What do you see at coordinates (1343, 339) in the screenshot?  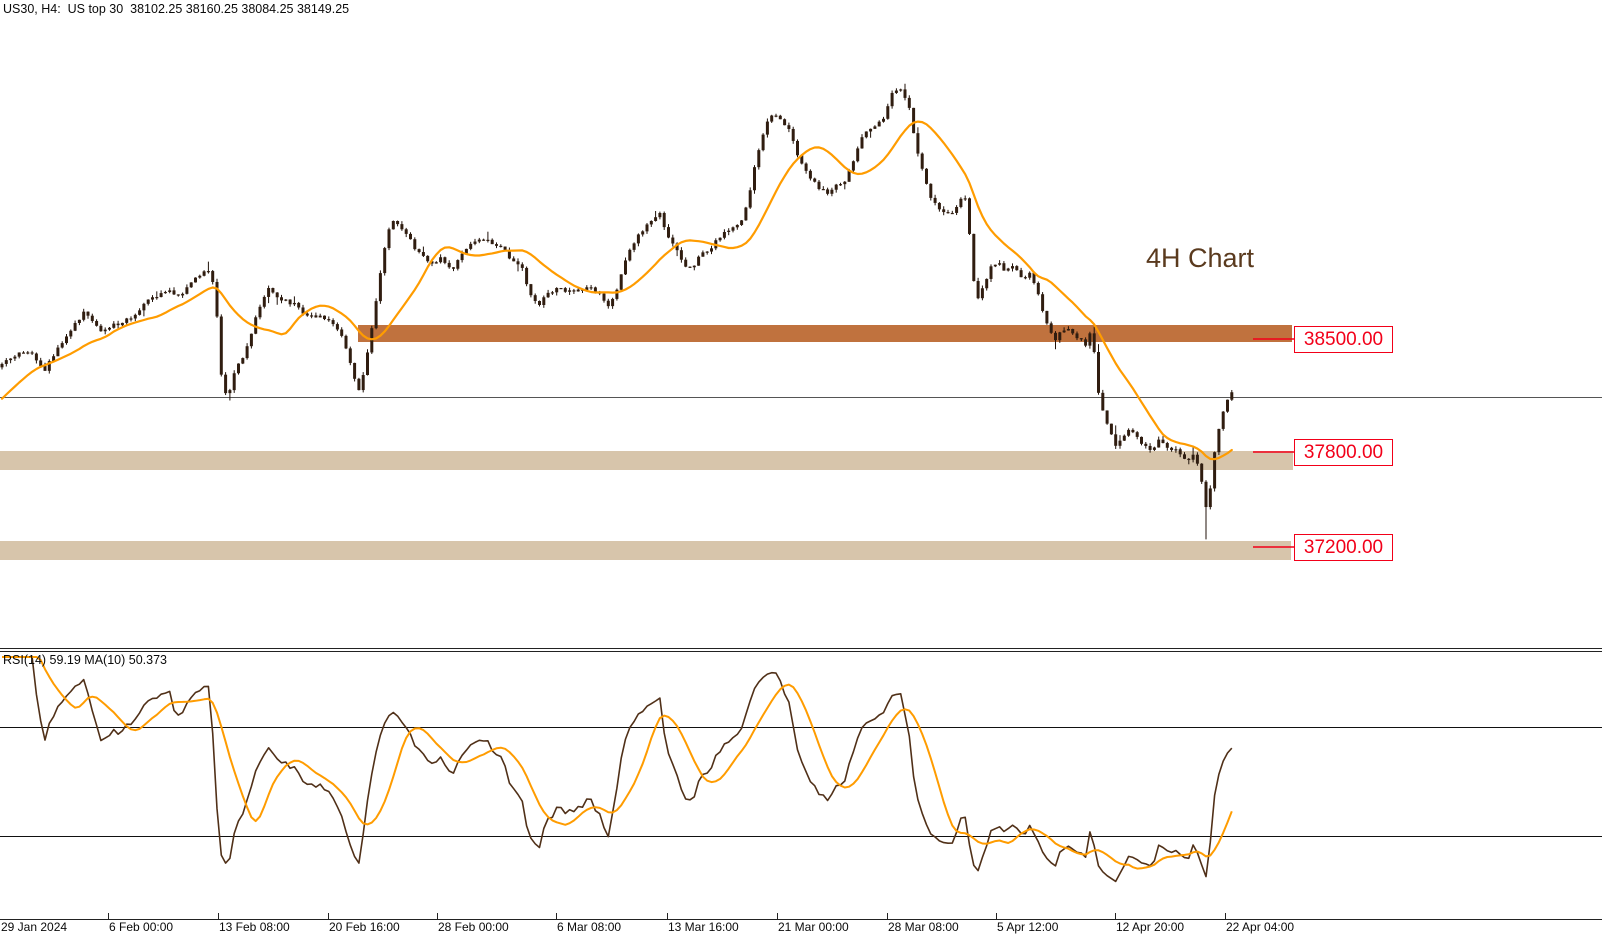 I see `price-level-label-38500: 38500.00` at bounding box center [1343, 339].